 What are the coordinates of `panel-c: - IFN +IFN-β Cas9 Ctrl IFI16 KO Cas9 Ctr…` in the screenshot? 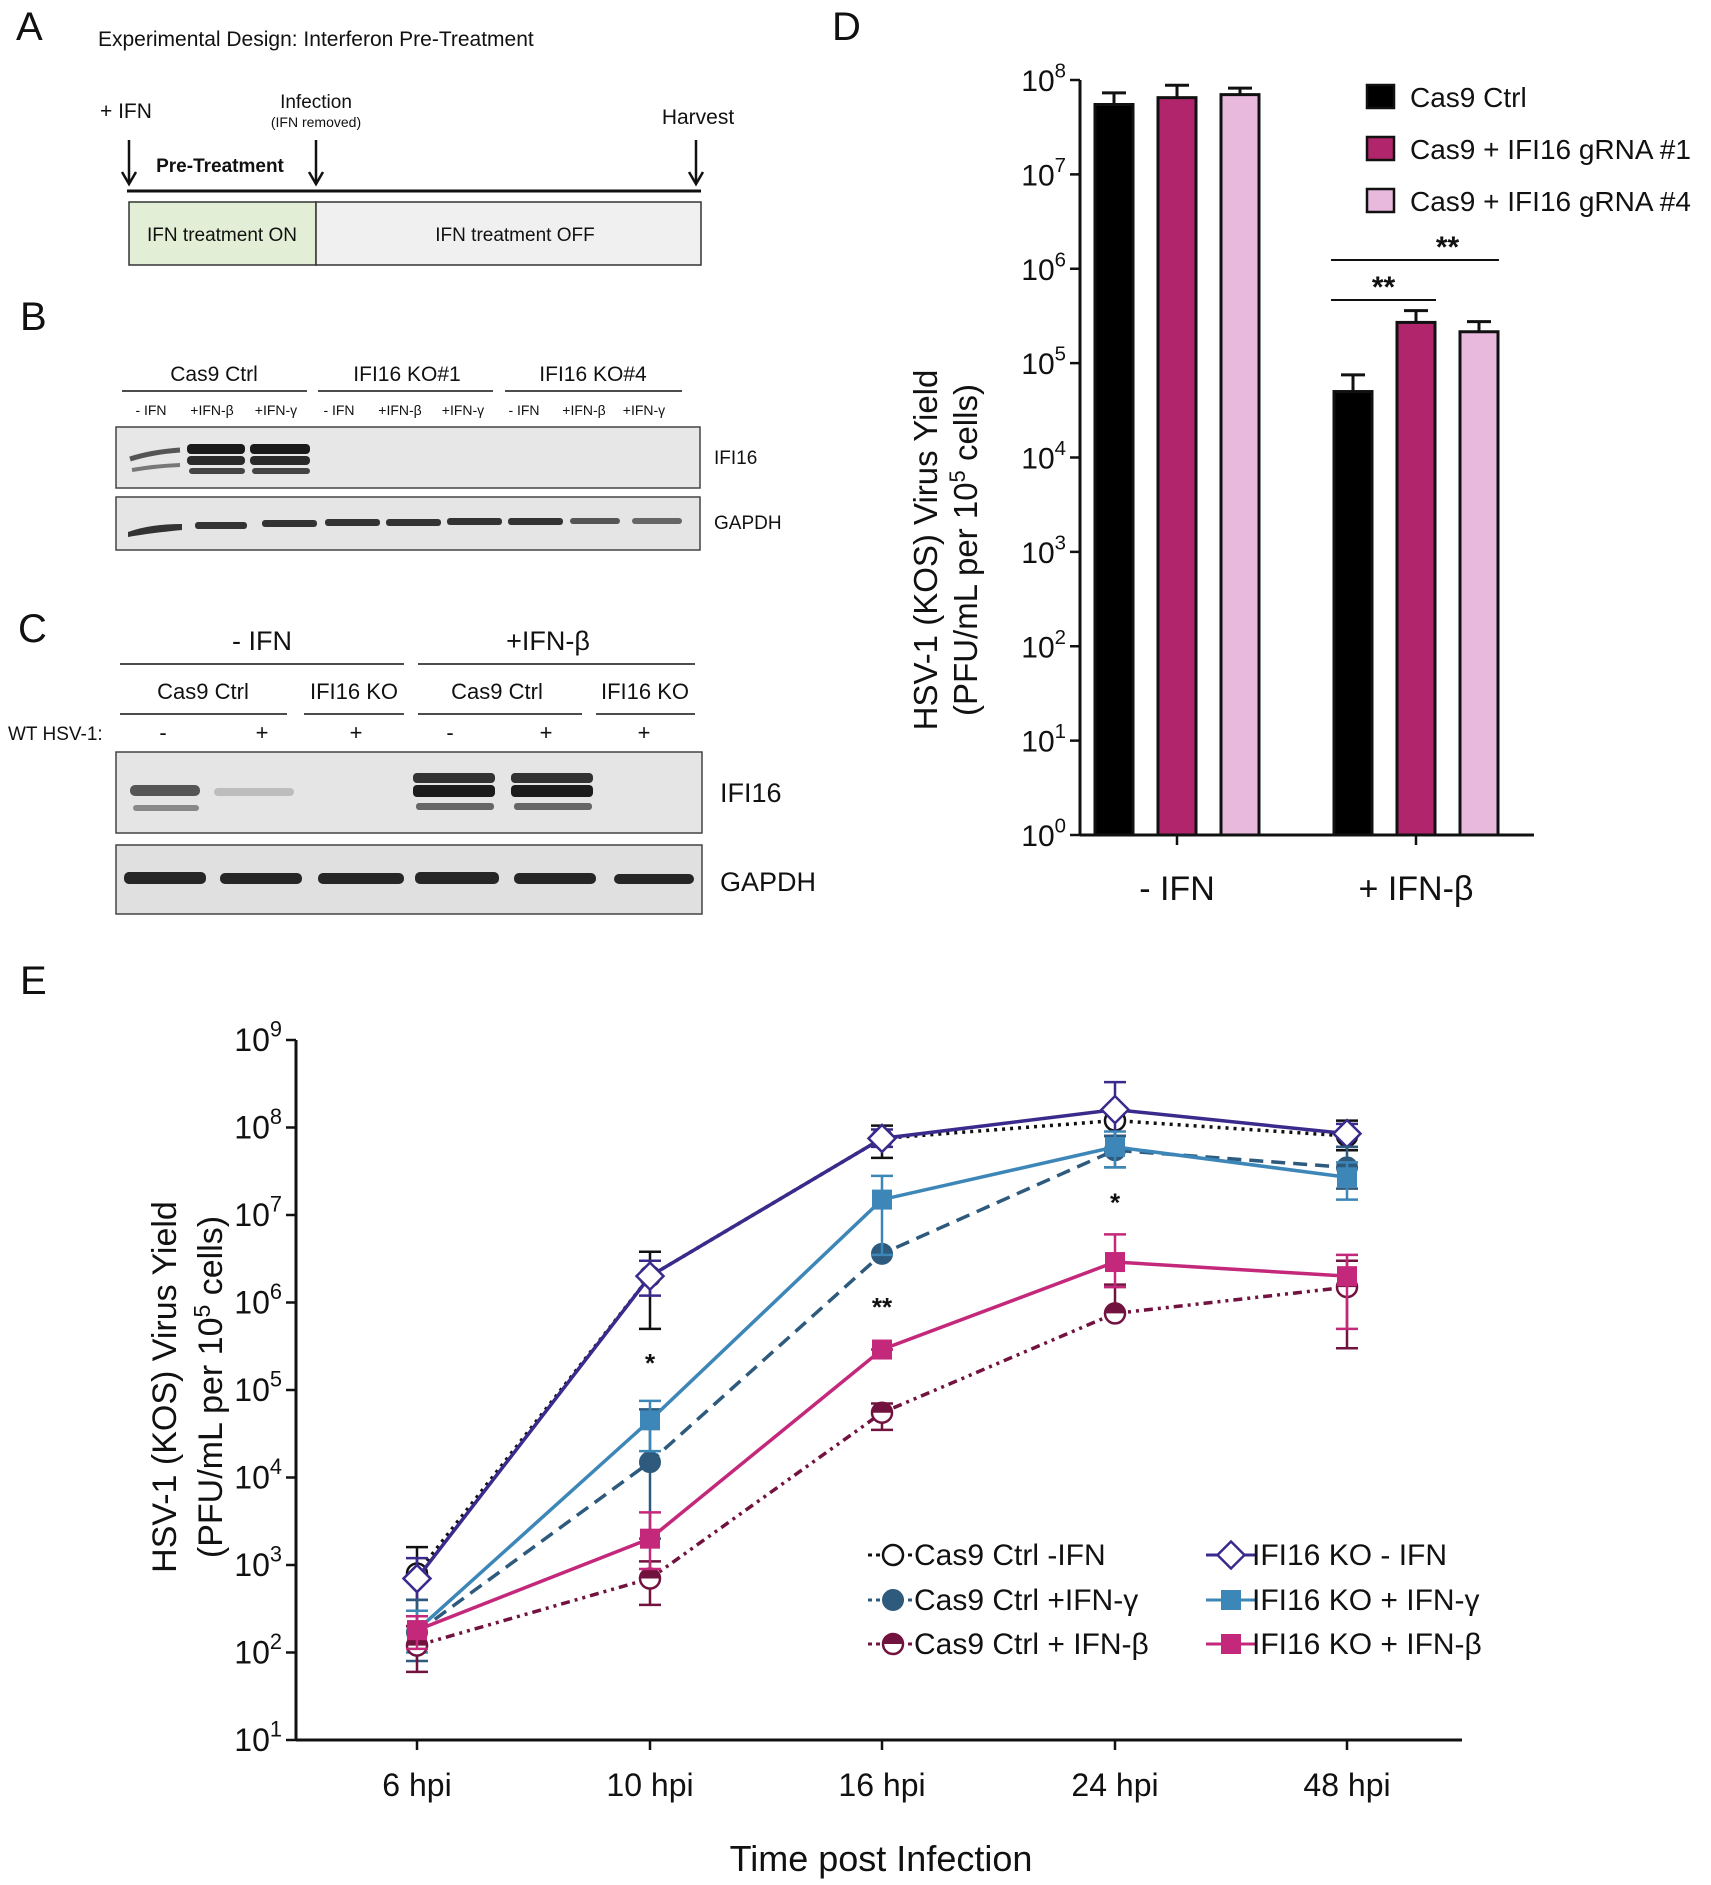 It's located at (412, 770).